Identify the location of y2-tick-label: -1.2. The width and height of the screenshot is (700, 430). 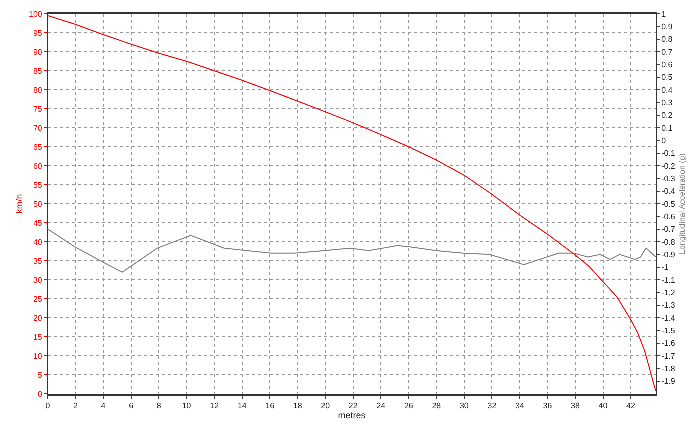
(669, 293).